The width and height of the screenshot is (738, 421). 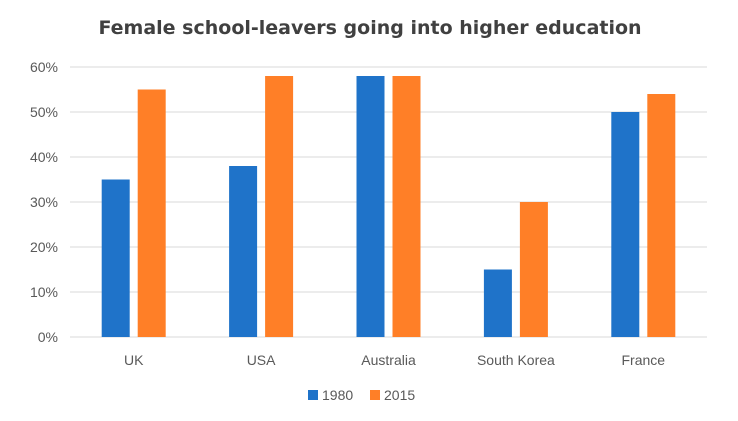 What do you see at coordinates (243, 251) in the screenshot?
I see `bar-1980-usa` at bounding box center [243, 251].